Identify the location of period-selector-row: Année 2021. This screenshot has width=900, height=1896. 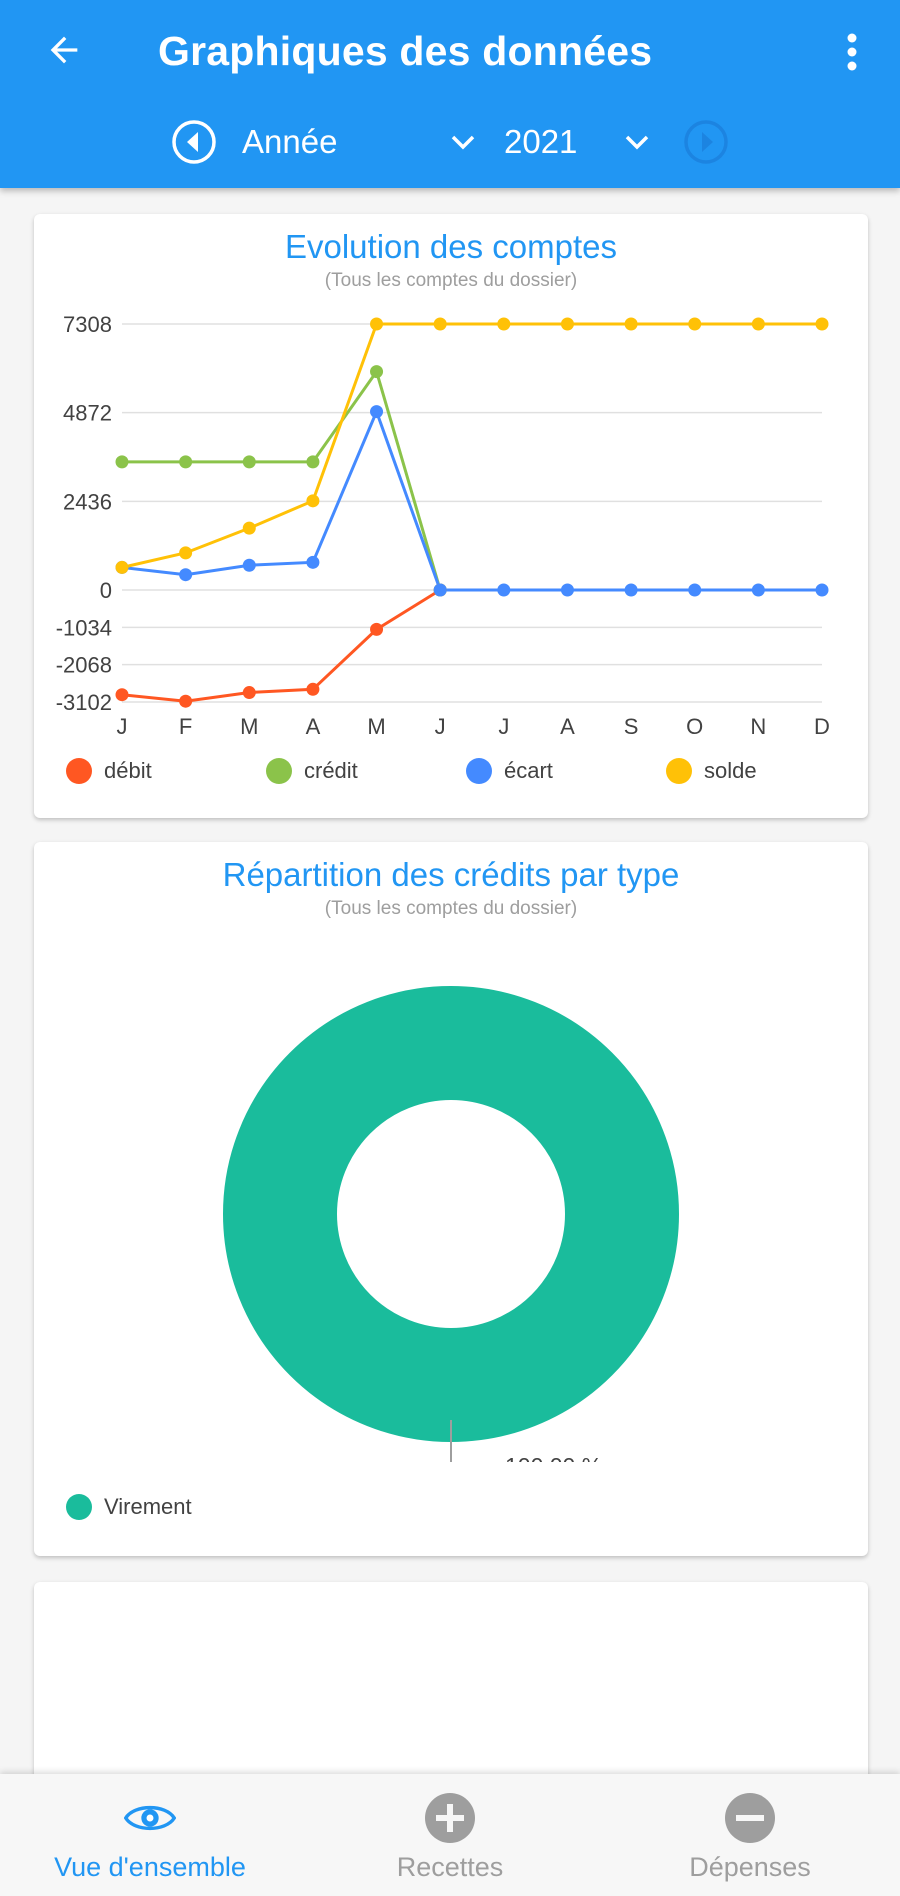
(450, 142).